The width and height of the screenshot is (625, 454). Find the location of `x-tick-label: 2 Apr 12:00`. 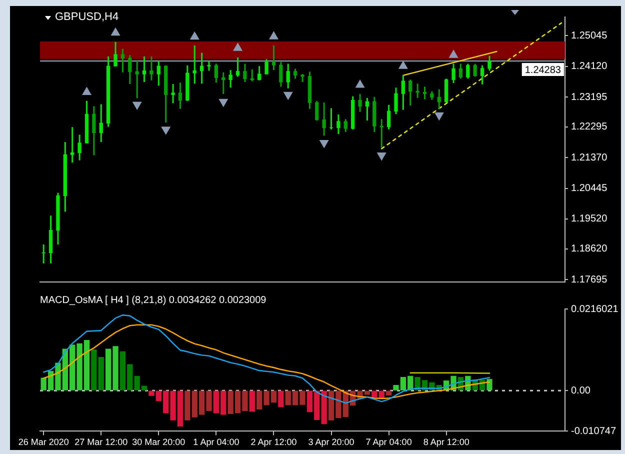

x-tick-label: 2 Apr 12:00 is located at coordinates (273, 442).